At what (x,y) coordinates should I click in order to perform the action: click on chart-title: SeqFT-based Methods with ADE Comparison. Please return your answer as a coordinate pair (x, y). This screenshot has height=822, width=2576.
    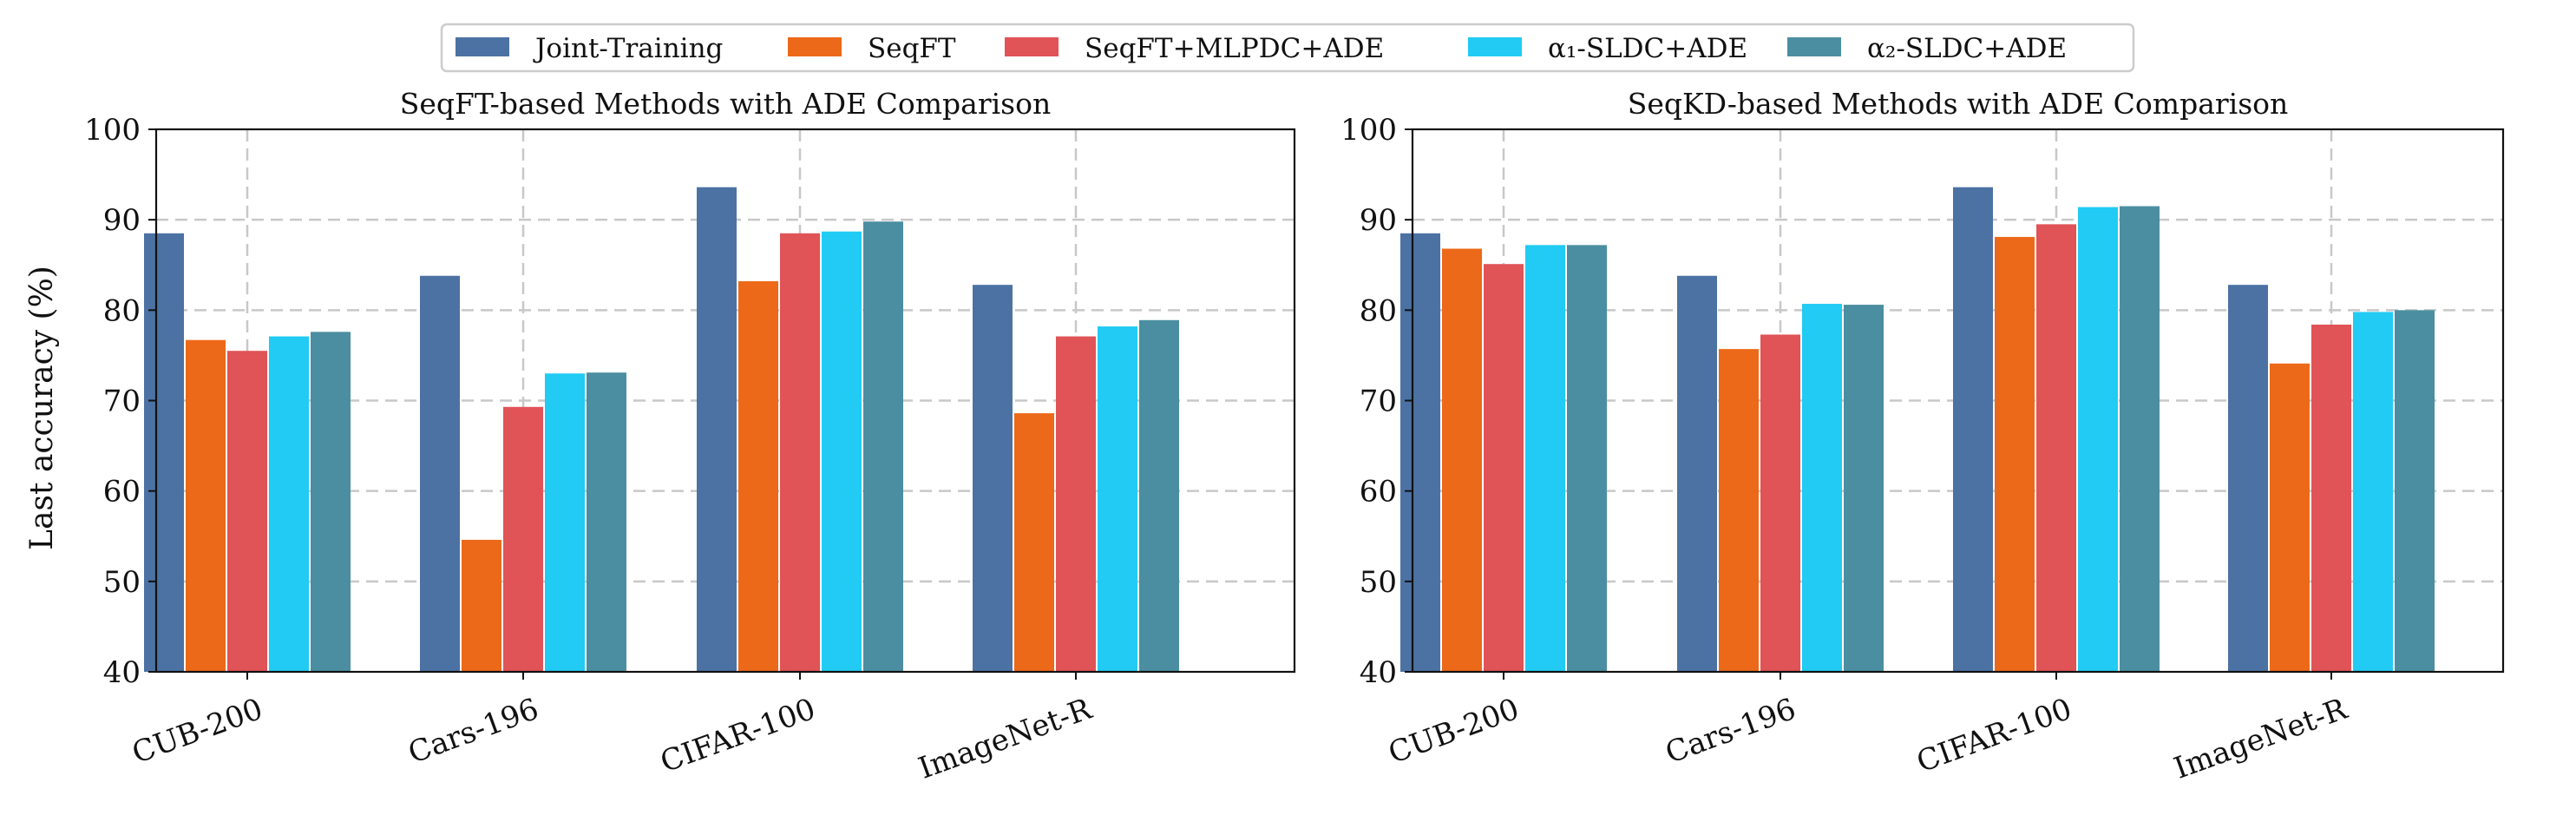
    Looking at the image, I should click on (725, 104).